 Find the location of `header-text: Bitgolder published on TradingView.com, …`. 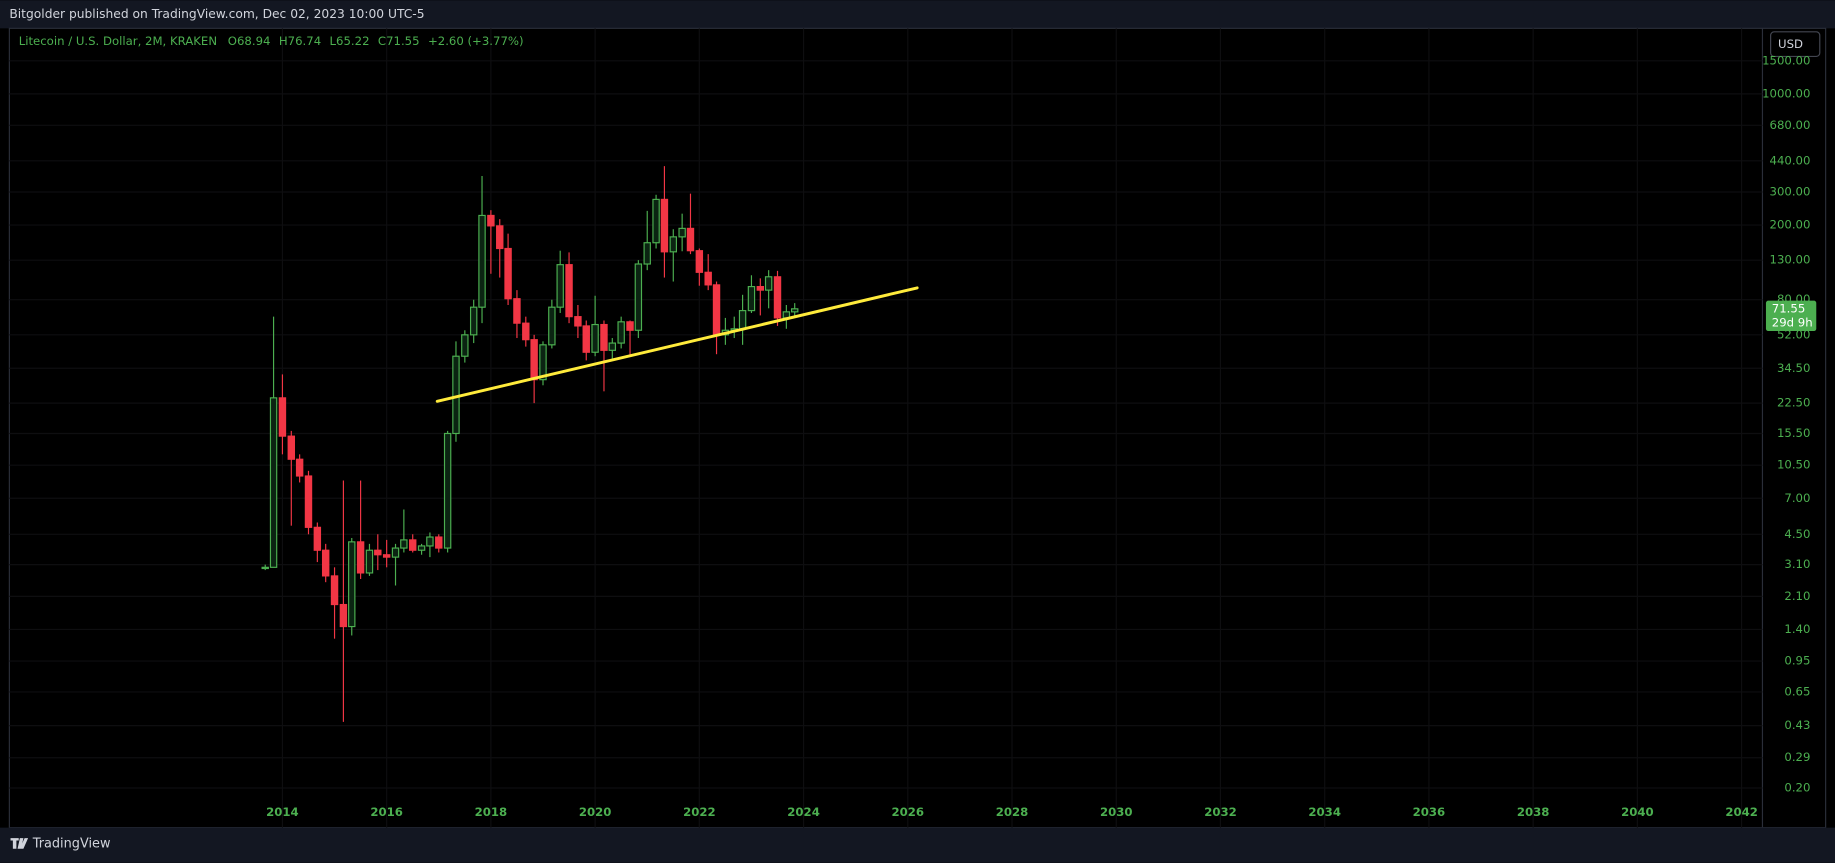

header-text: Bitgolder published on TradingView.com, … is located at coordinates (216, 14).